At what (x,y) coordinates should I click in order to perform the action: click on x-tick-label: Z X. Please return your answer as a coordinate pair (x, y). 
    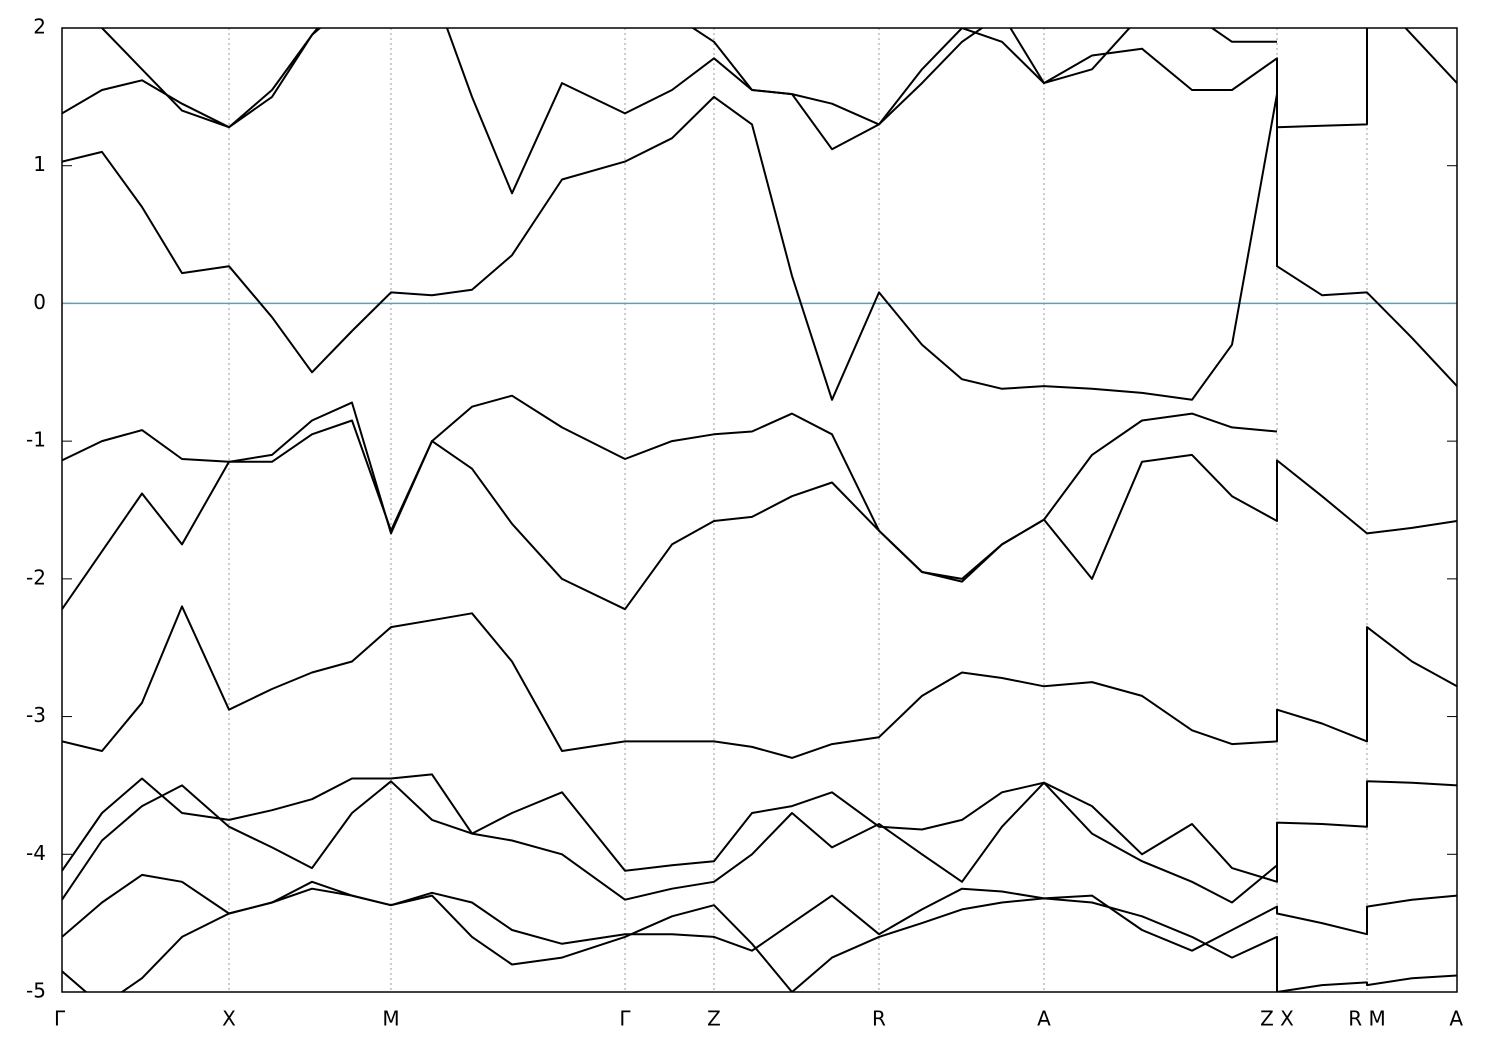
    Looking at the image, I should click on (1277, 1019).